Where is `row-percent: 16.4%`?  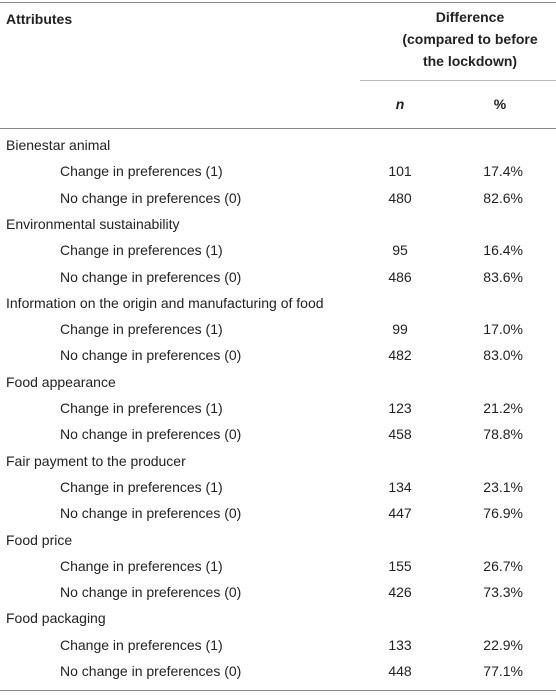
row-percent: 16.4% is located at coordinates (503, 250).